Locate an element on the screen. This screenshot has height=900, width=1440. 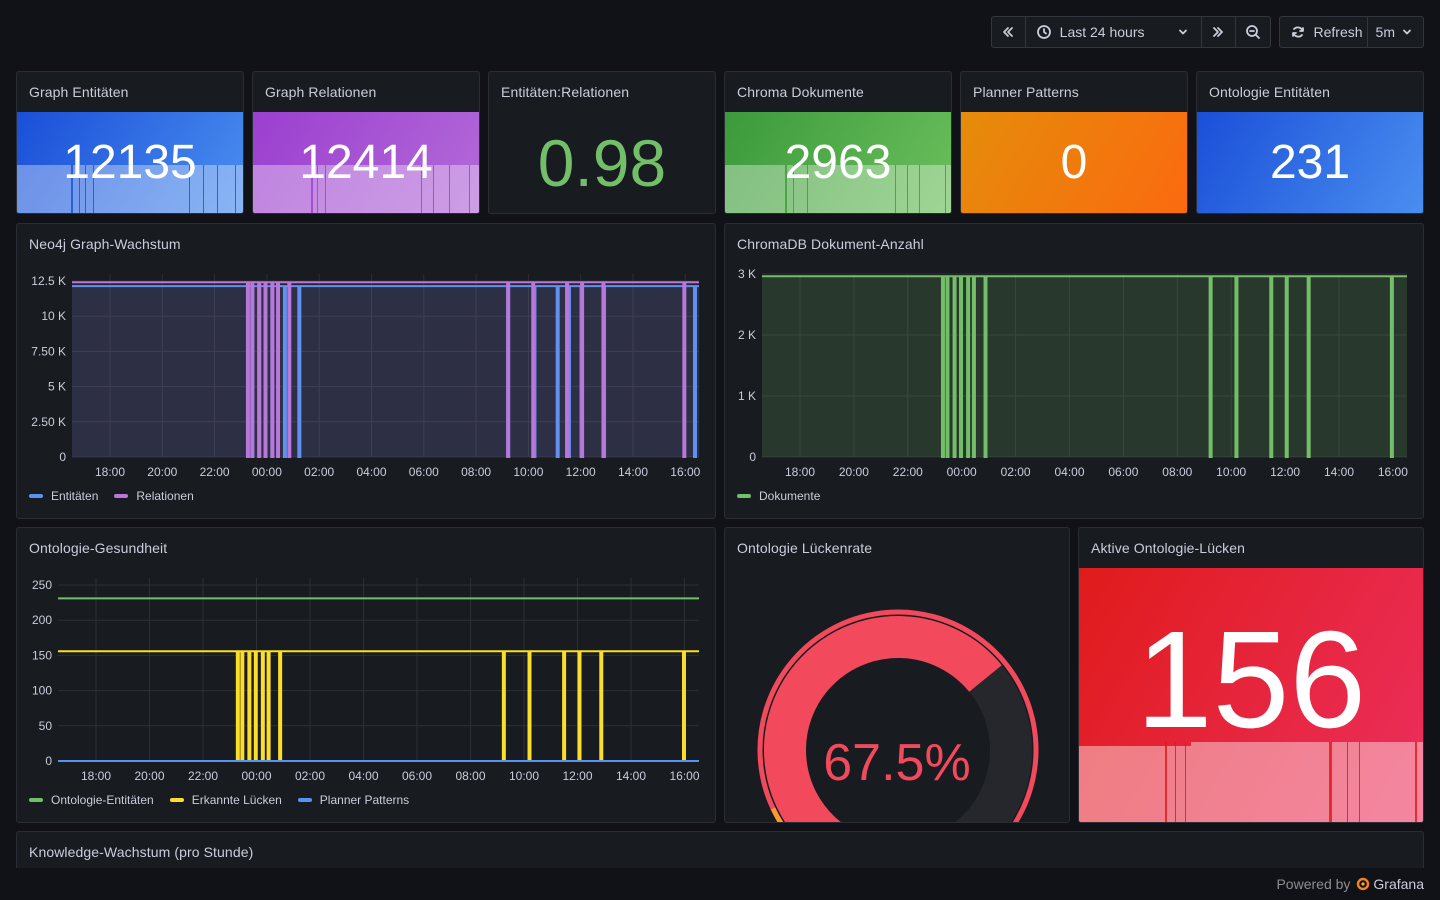
y-tick-label: 250 is located at coordinates (42, 585).